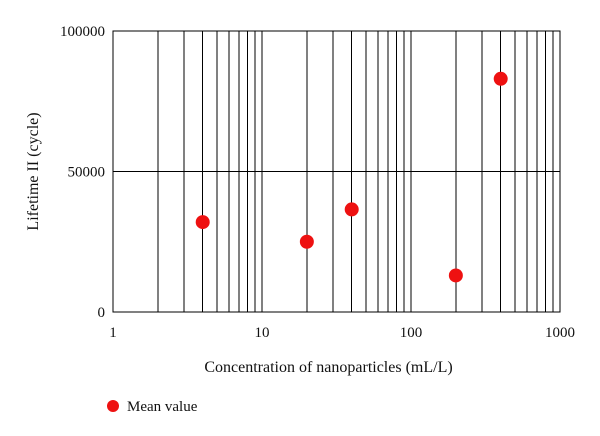 Image resolution: width=600 pixels, height=436 pixels. Describe the element at coordinates (328, 367) in the screenshot. I see `x-axis-title: Concentration of nanoparticles (mL/L)` at that location.